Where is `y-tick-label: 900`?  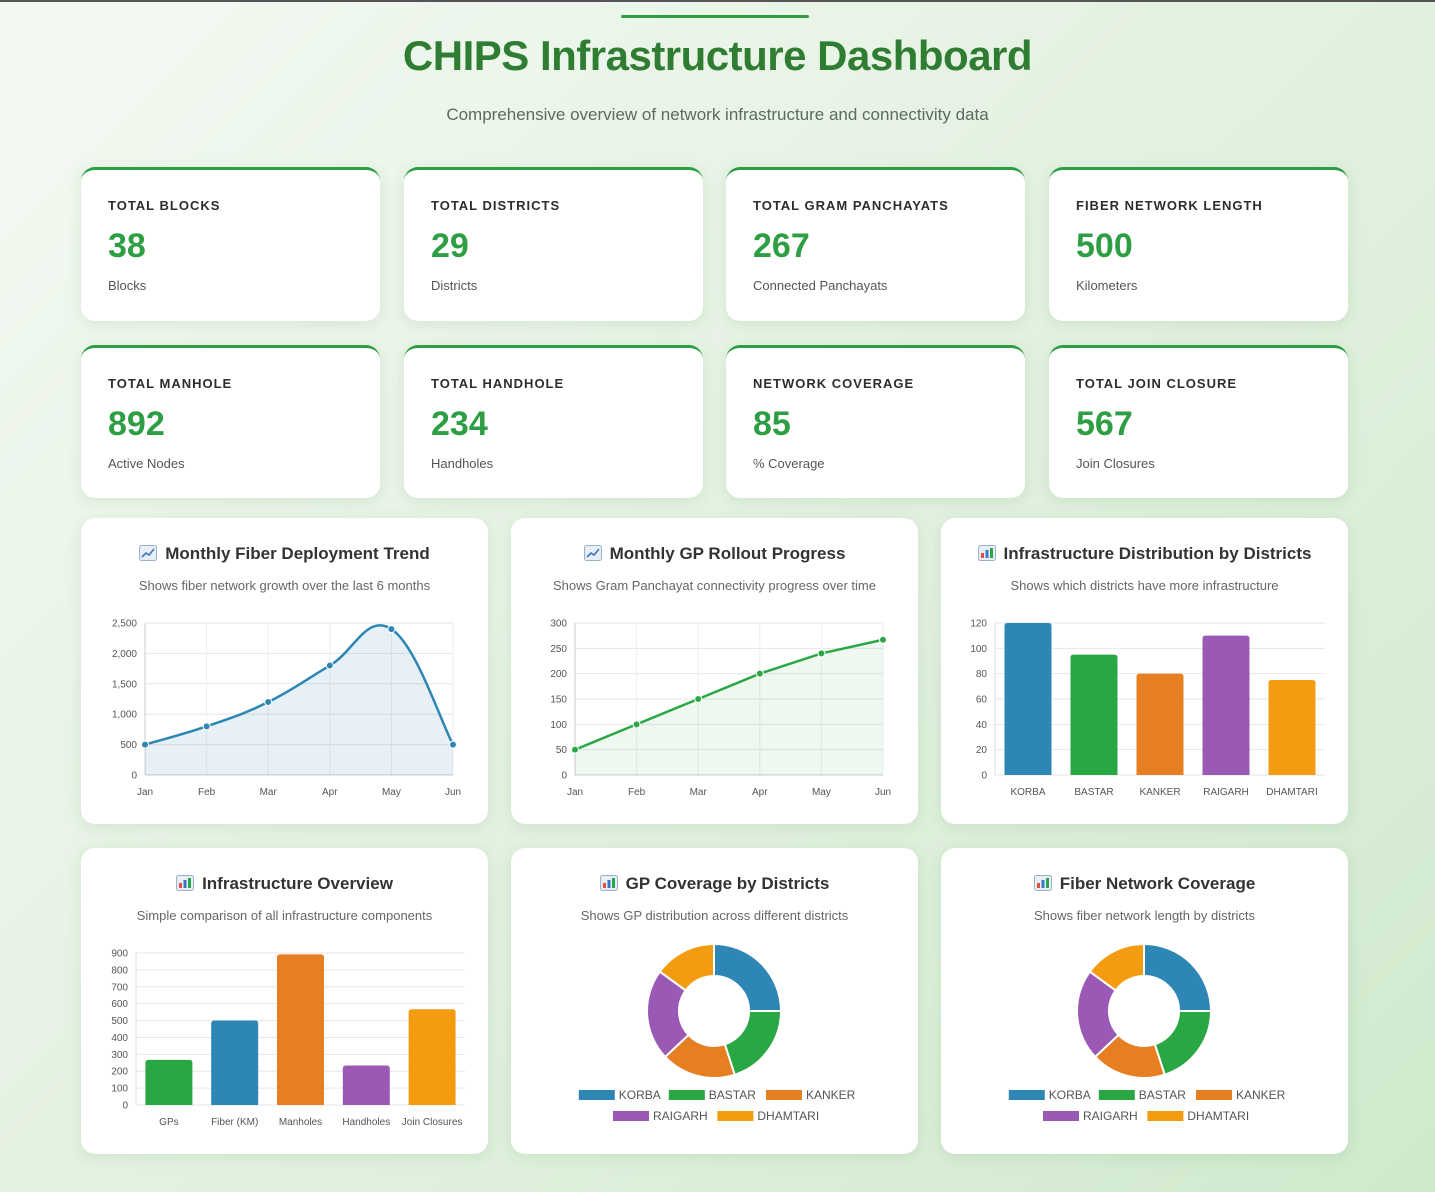
y-tick-label: 900 is located at coordinates (119, 954).